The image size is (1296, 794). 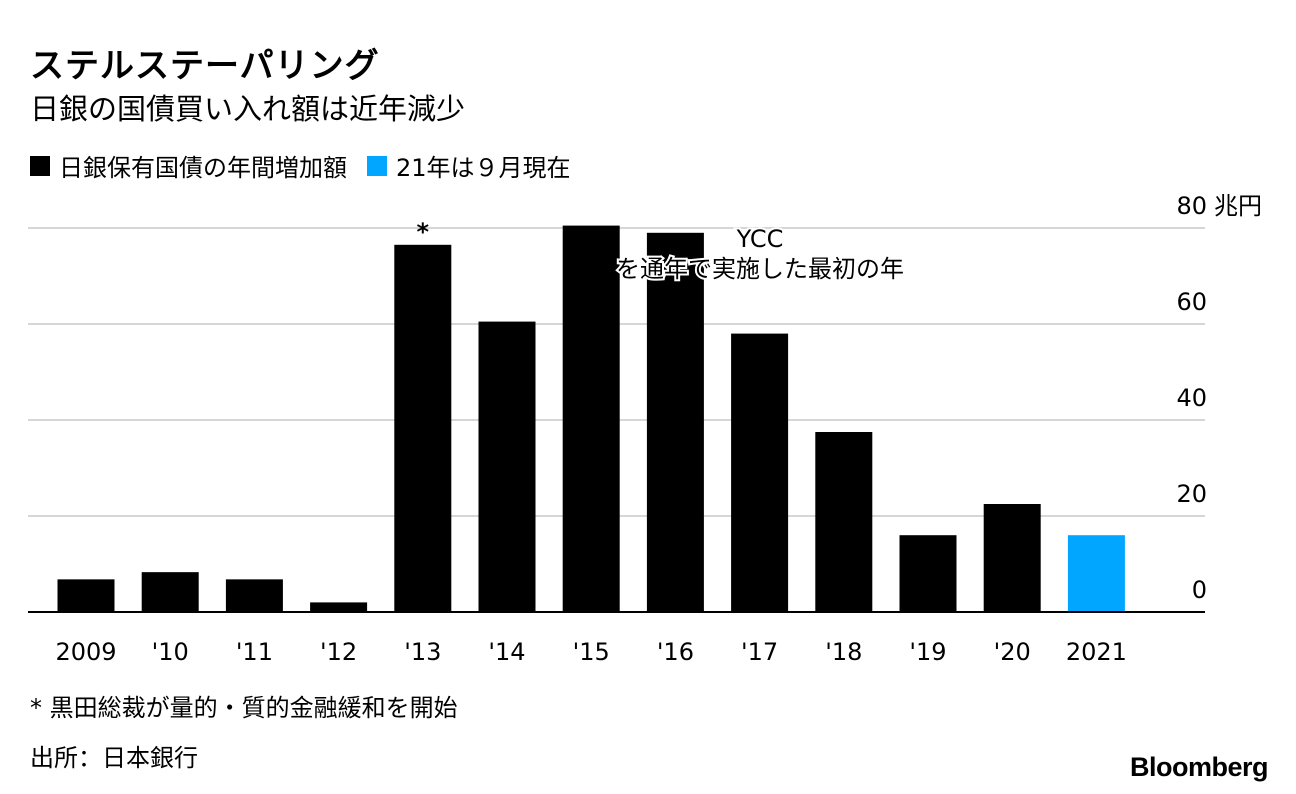 I want to click on y-tick-label: 80, so click(x=1191, y=206).